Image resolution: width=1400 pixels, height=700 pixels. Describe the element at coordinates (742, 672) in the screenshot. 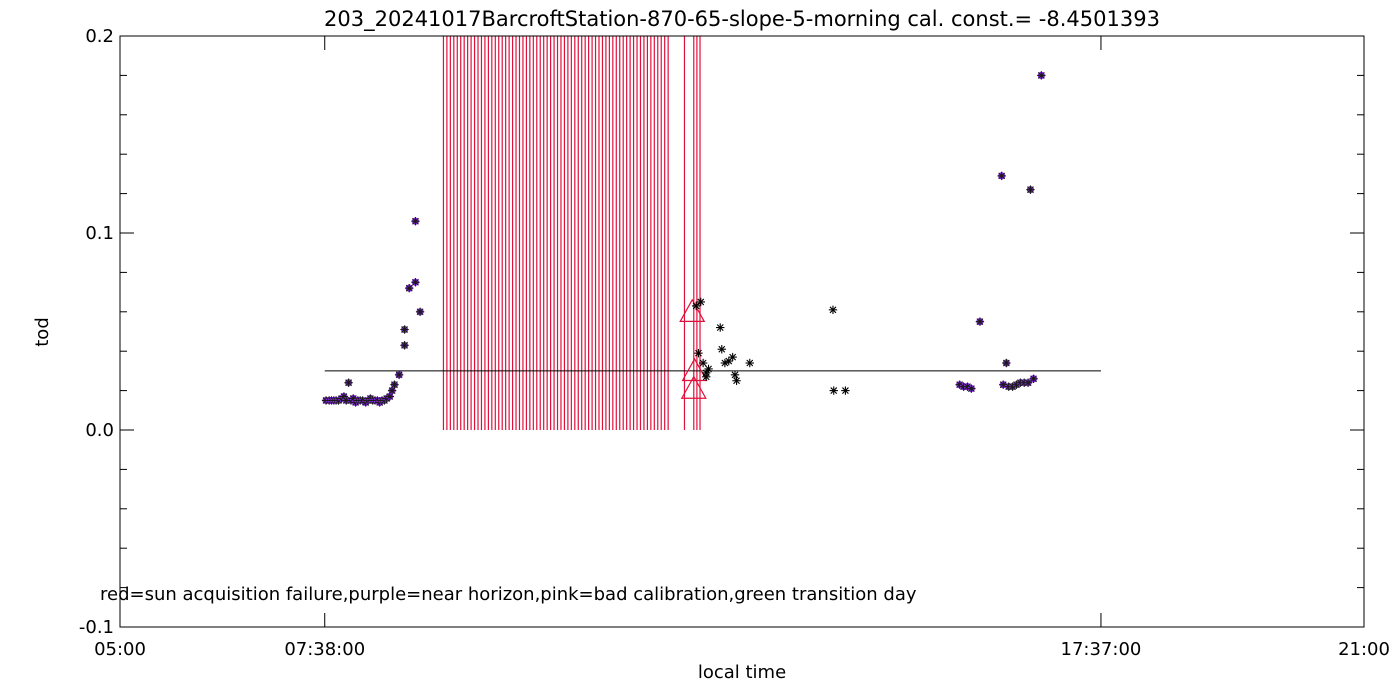

I see `x-axis-label: local time` at that location.